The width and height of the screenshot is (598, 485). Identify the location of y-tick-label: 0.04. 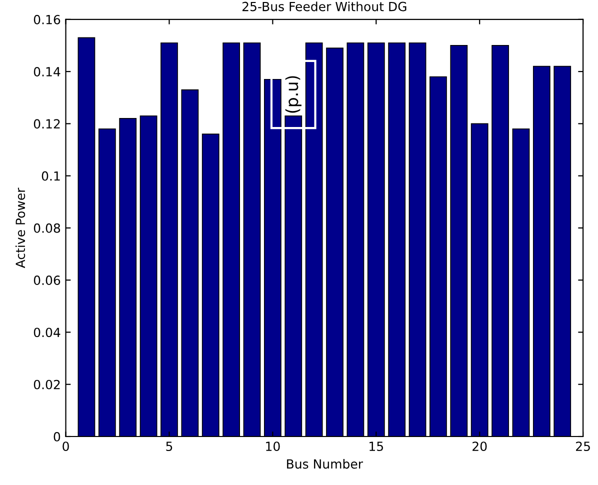
(47, 333).